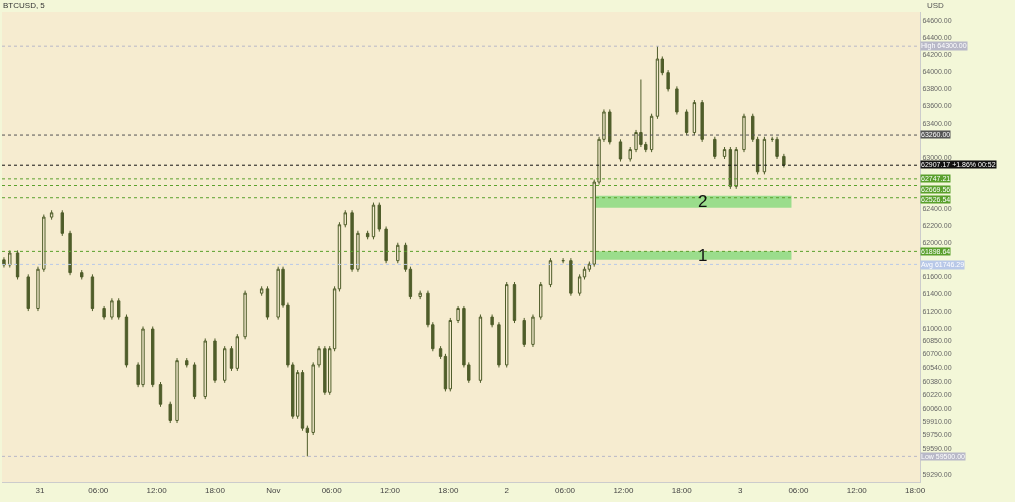  Describe the element at coordinates (703, 201) in the screenshot. I see `band-label: 2` at that location.